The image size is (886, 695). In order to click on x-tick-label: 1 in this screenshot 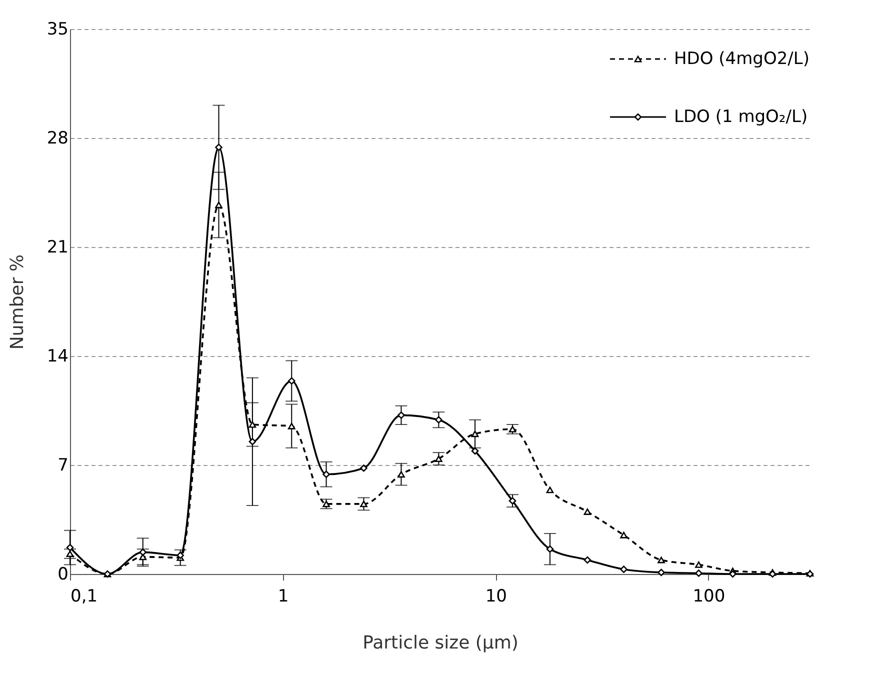, I will do `click(283, 596)`.